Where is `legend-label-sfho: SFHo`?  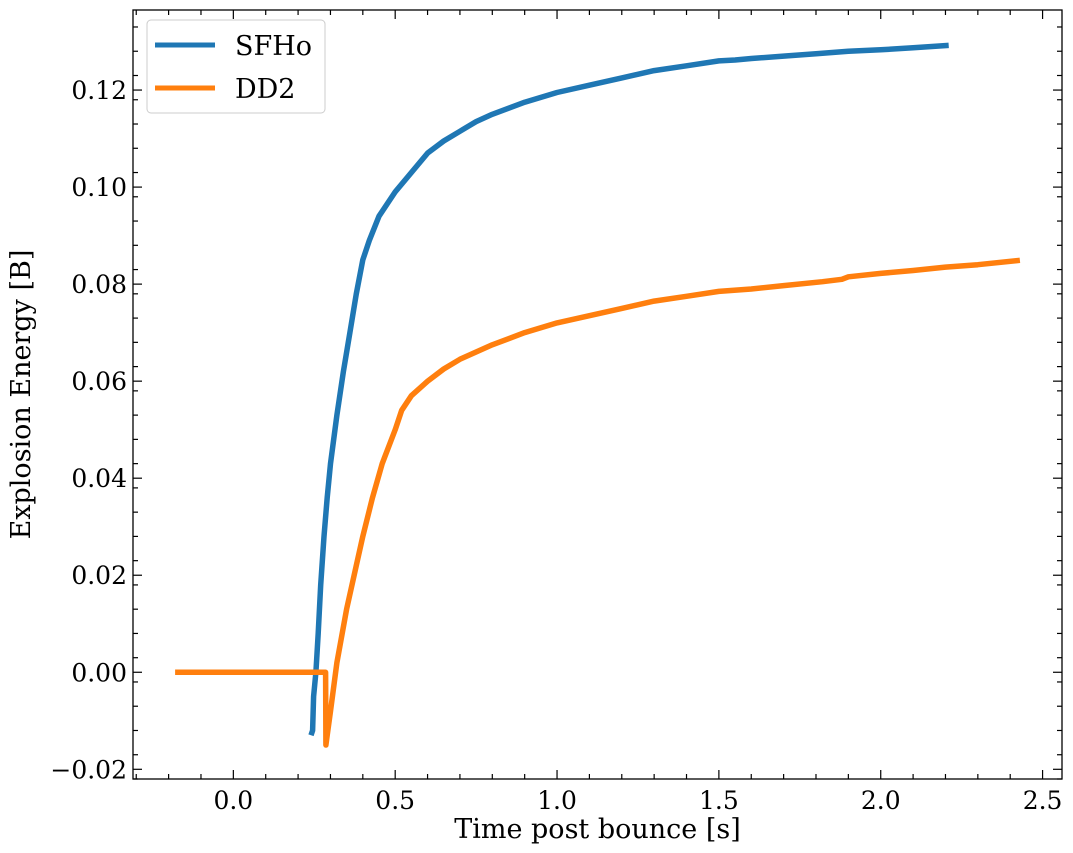
legend-label-sfho: SFHo is located at coordinates (273, 46).